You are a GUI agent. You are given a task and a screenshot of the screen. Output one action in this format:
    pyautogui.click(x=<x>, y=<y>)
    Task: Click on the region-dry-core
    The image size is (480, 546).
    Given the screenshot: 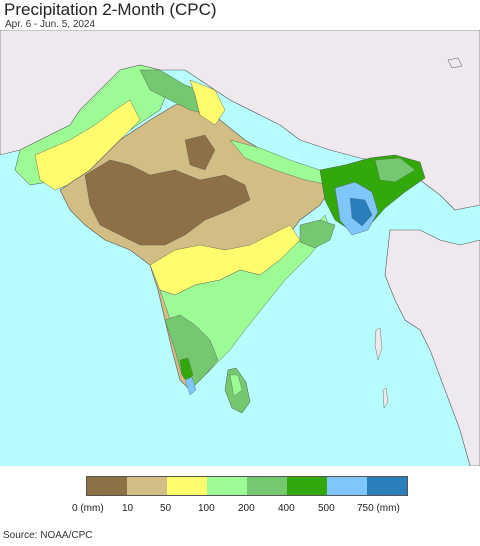 What is the action you would take?
    pyautogui.click(x=167, y=202)
    